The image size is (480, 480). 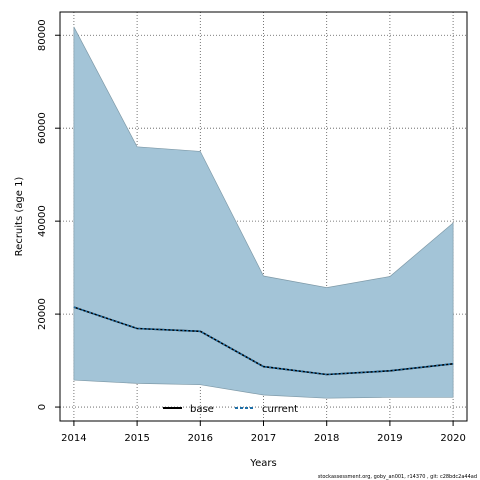 What do you see at coordinates (389, 438) in the screenshot?
I see `x-tick-label-2019: 2019` at bounding box center [389, 438].